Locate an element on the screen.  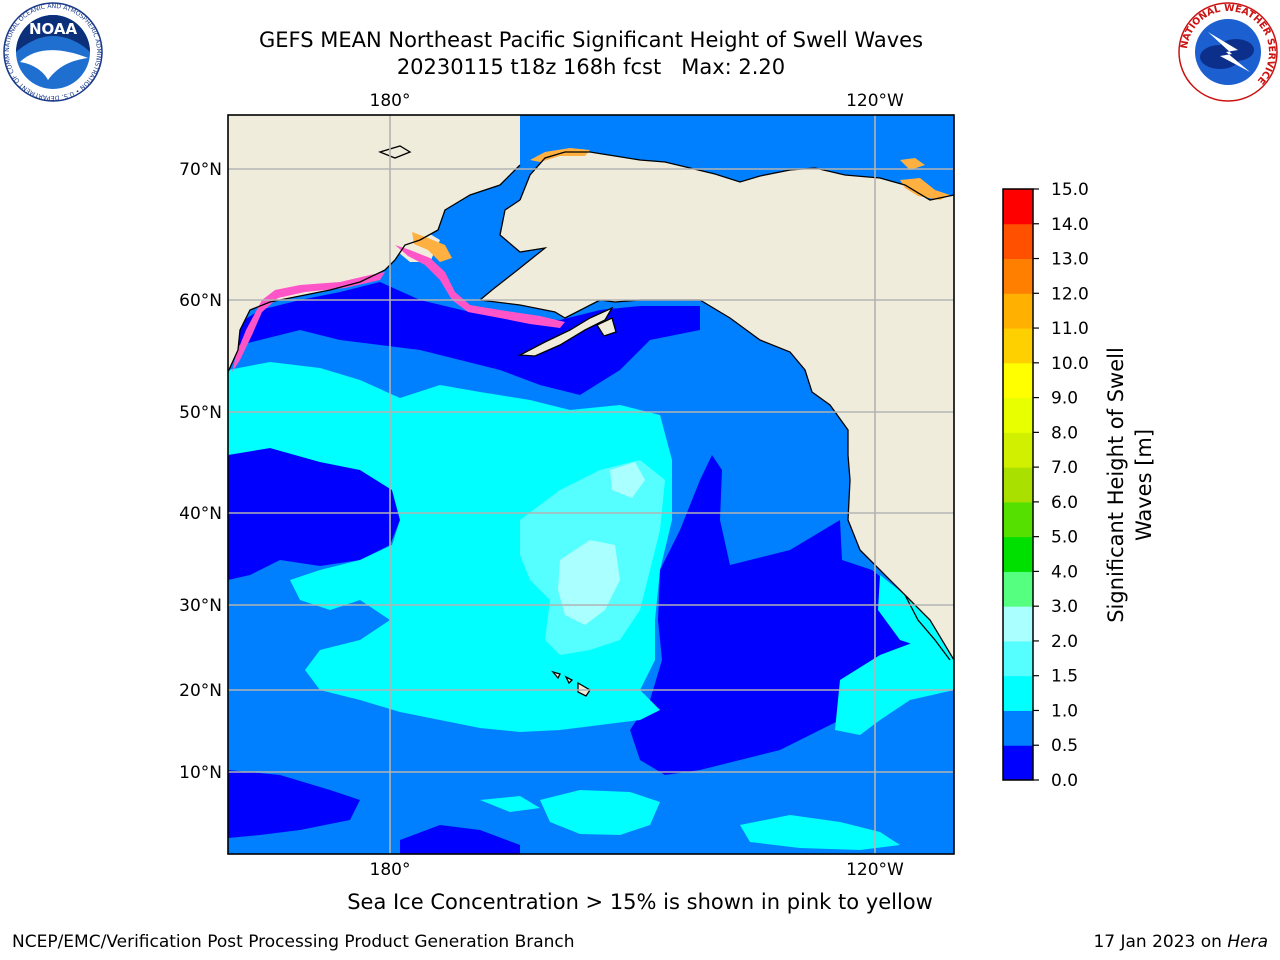
wave-region-1-1.5-south-c is located at coordinates (510, 804).